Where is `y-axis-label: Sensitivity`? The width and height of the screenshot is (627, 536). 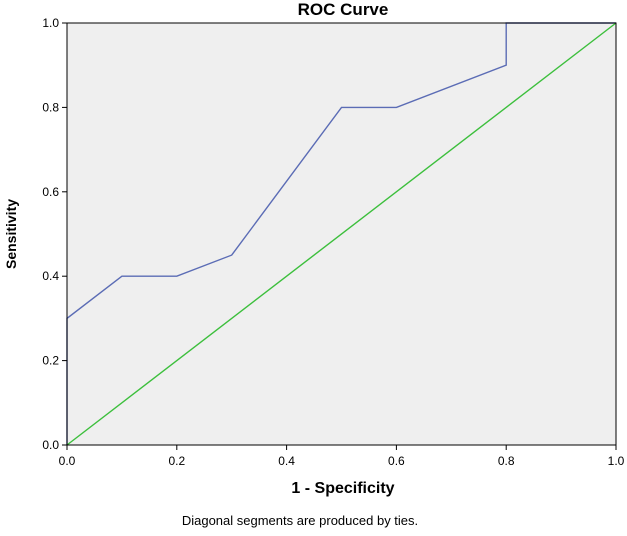
y-axis-label: Sensitivity is located at coordinates (11, 234).